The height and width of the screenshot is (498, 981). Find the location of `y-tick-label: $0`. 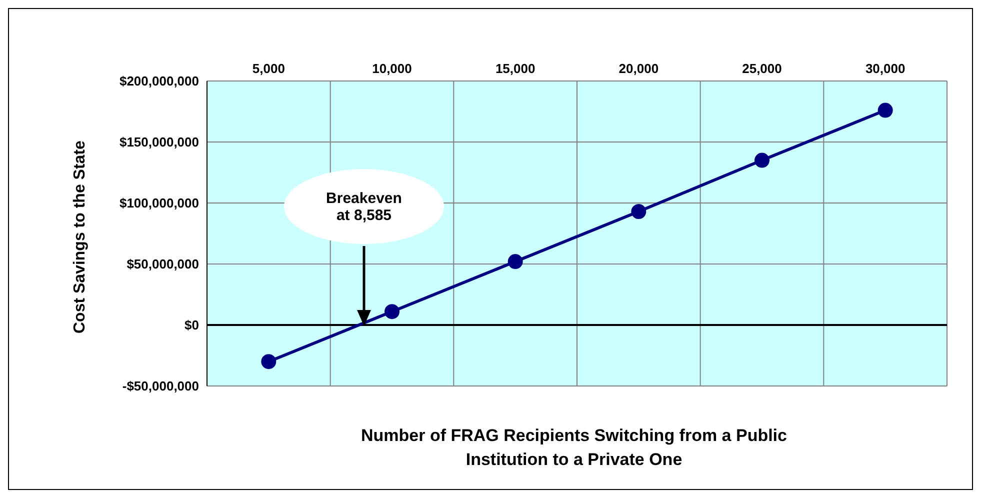

y-tick-label: $0 is located at coordinates (191, 325).